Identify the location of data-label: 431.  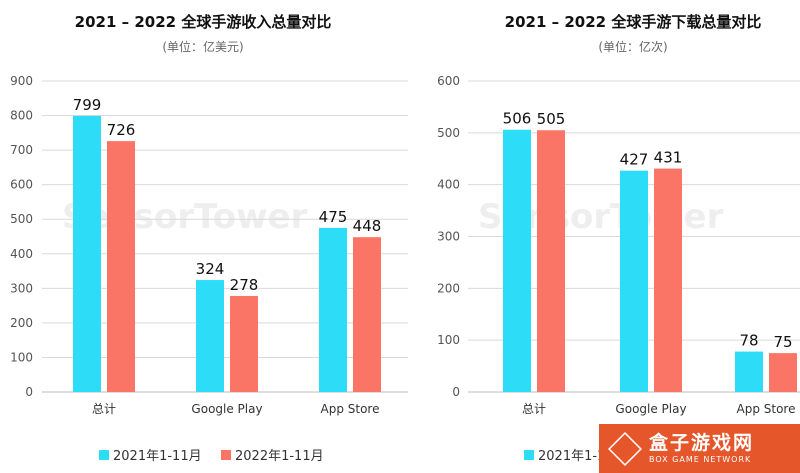
(668, 158).